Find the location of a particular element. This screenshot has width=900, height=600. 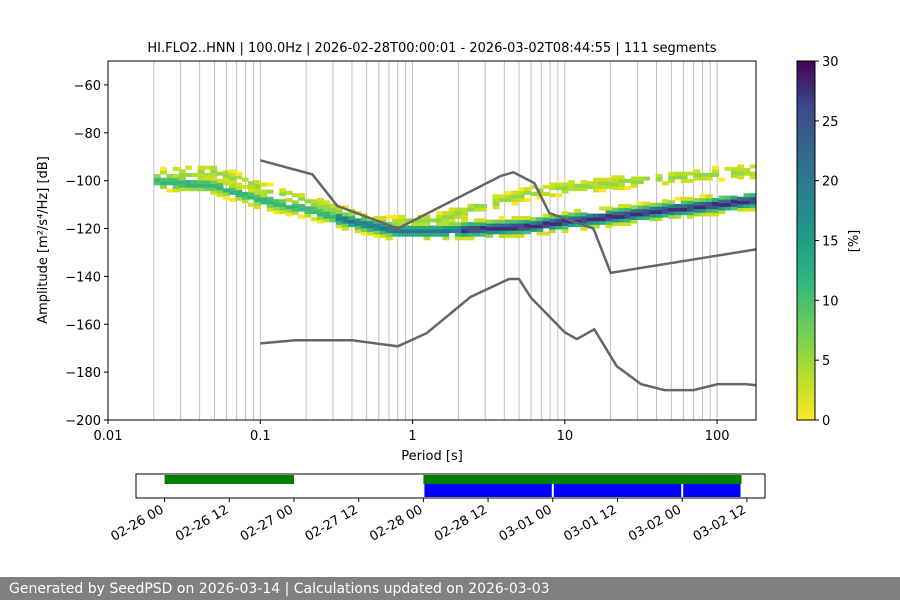

y-tick-label: −200 is located at coordinates (83, 421).